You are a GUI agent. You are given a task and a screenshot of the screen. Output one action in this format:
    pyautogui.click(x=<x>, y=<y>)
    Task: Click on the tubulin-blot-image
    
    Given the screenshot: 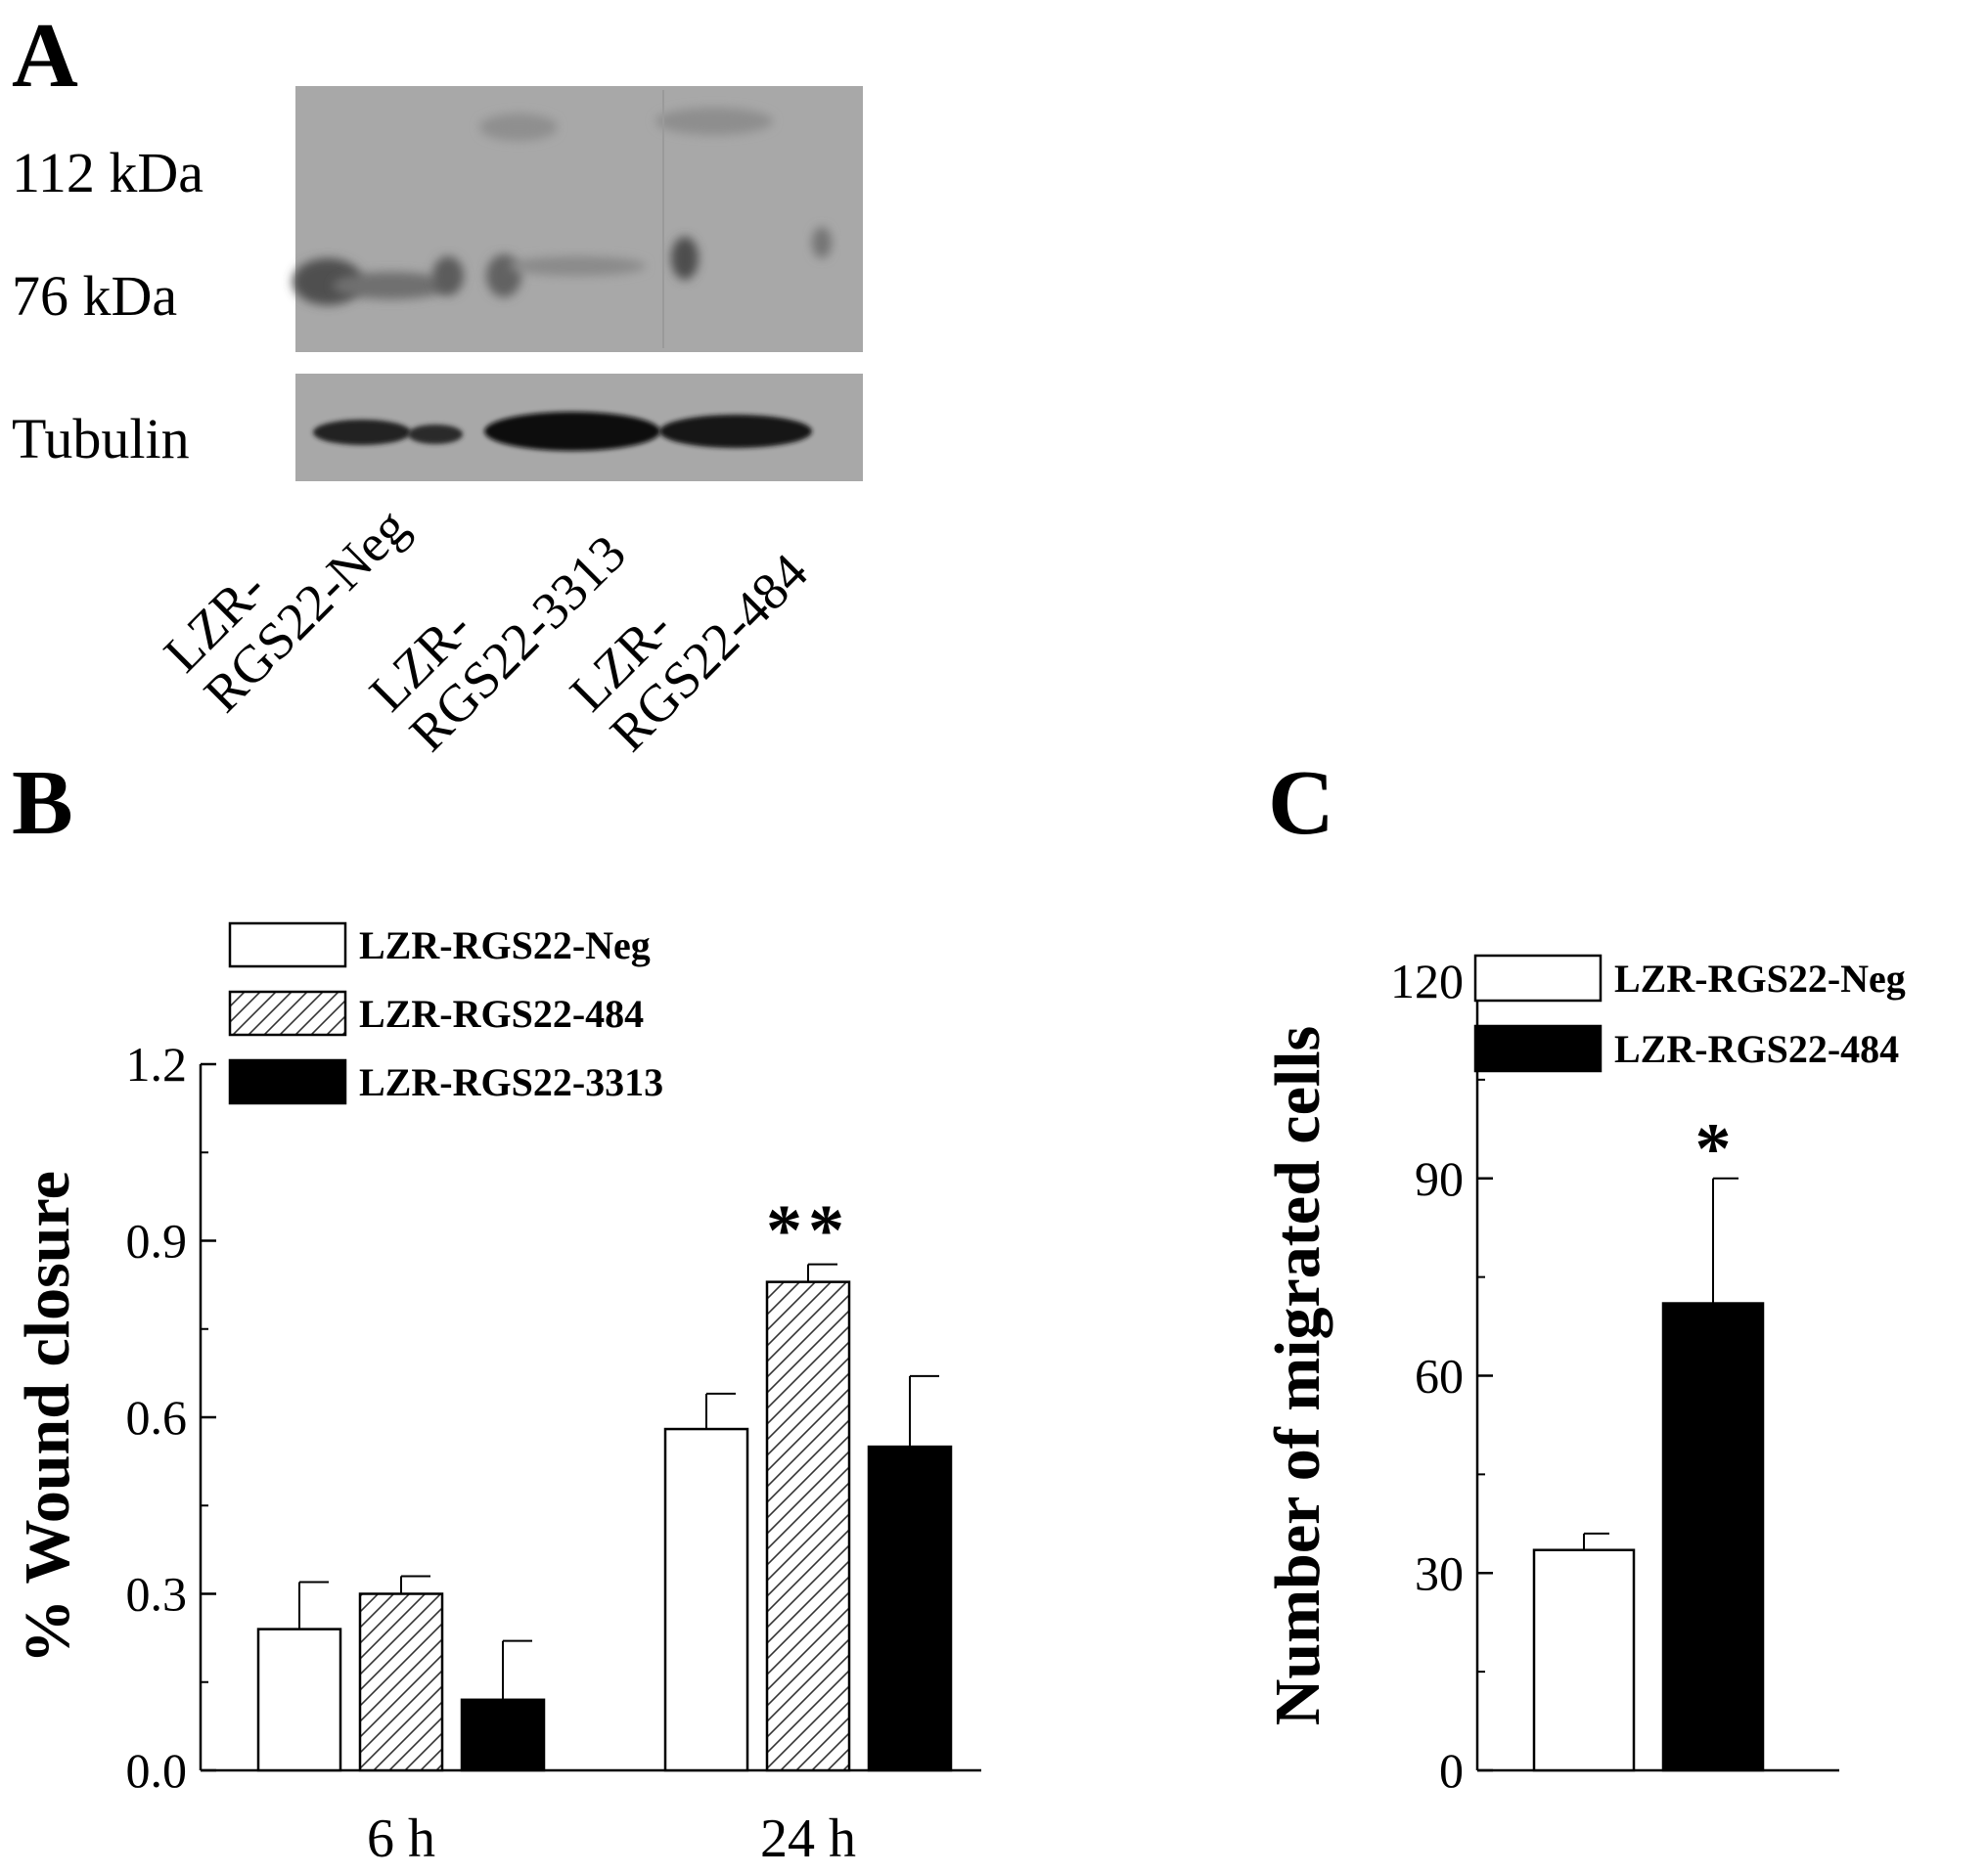 What is the action you would take?
    pyautogui.click(x=579, y=427)
    